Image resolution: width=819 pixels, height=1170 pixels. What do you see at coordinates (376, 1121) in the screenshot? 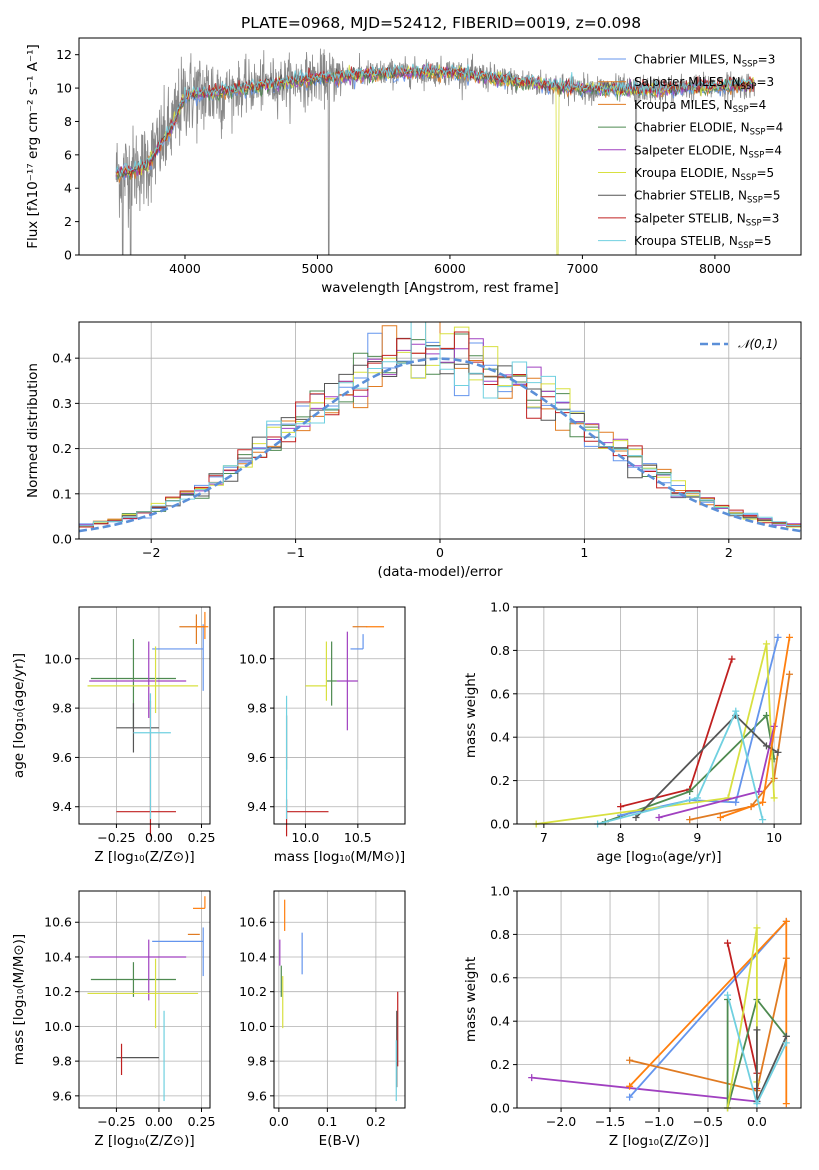
I see `x-tick-label: 0.2` at bounding box center [376, 1121].